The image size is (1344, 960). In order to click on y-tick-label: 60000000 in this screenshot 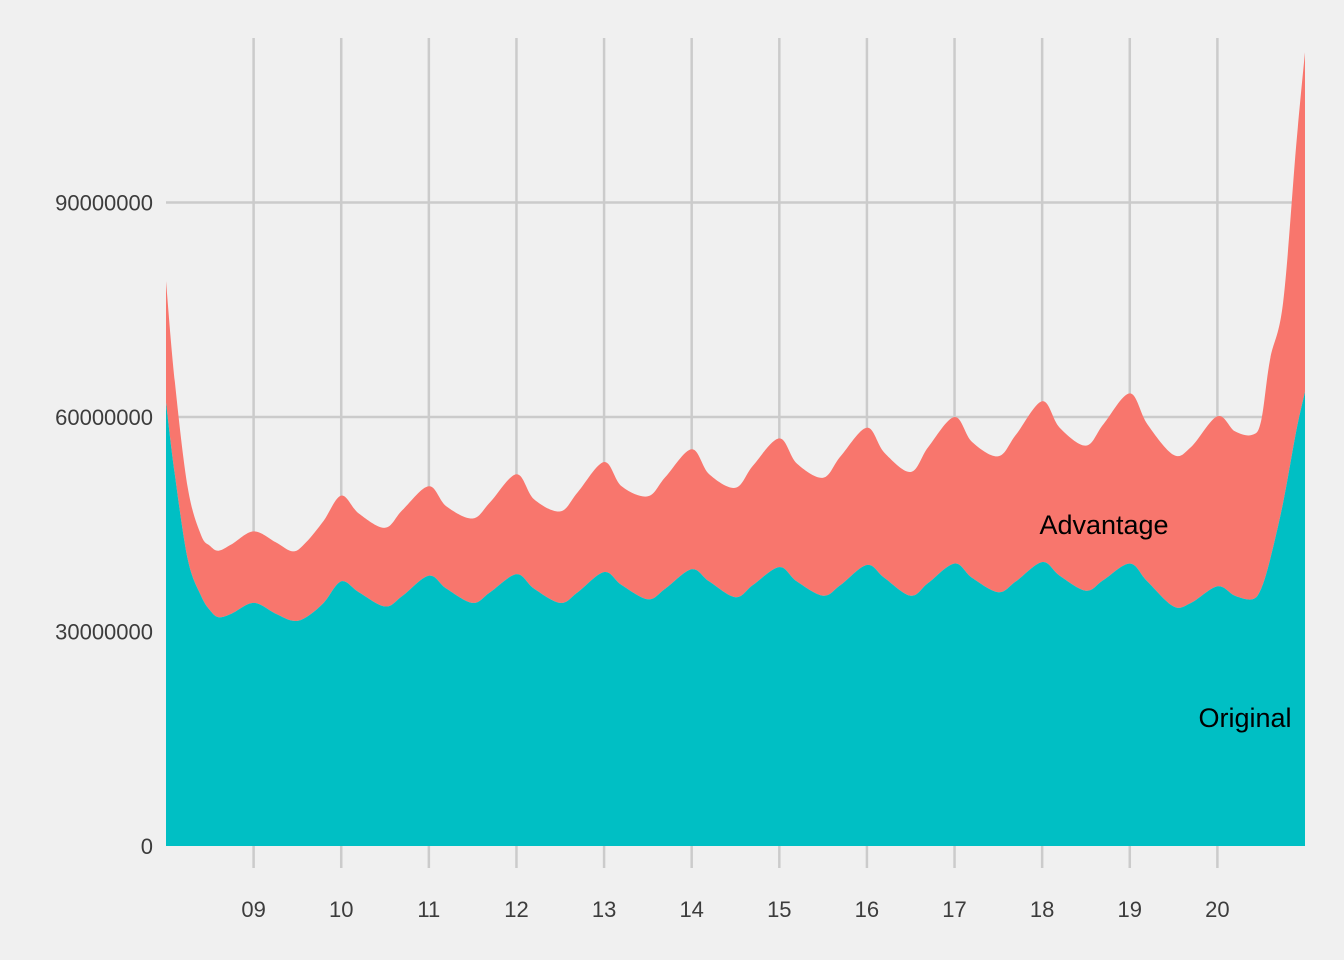, I will do `click(104, 417)`.